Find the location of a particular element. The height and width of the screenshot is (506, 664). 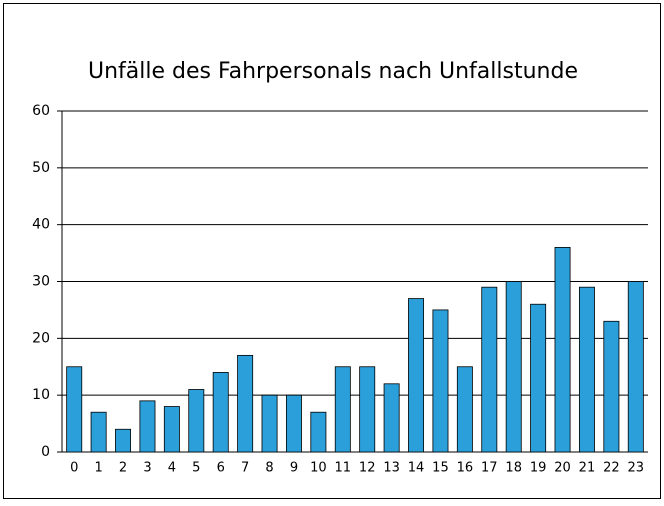

x-tick-label: 19 is located at coordinates (538, 468).